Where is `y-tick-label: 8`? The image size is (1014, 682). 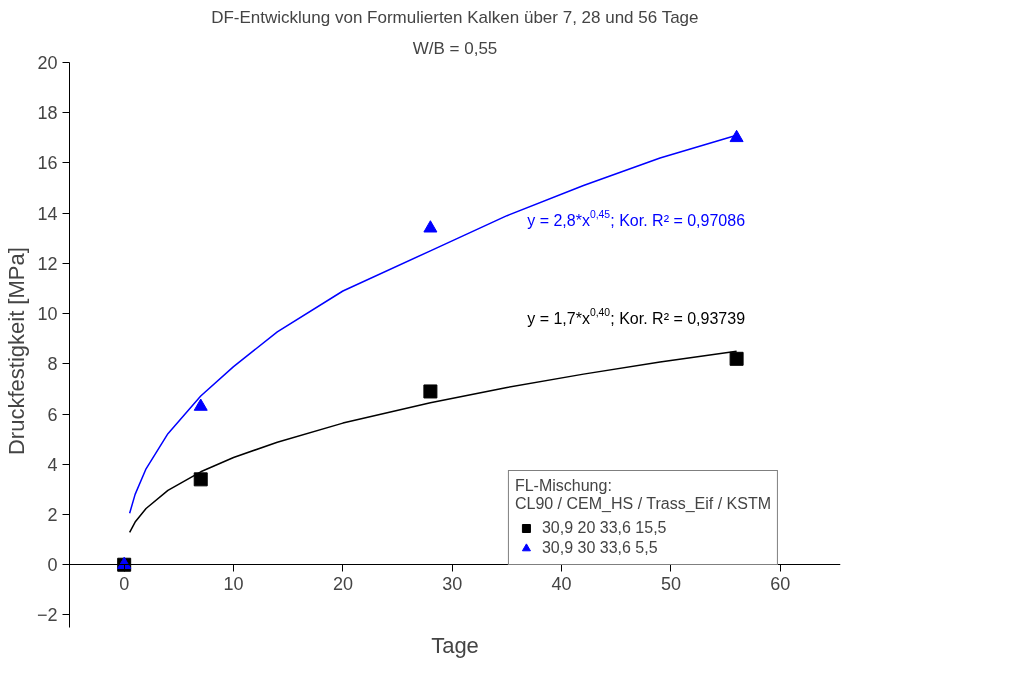 y-tick-label: 8 is located at coordinates (52, 364).